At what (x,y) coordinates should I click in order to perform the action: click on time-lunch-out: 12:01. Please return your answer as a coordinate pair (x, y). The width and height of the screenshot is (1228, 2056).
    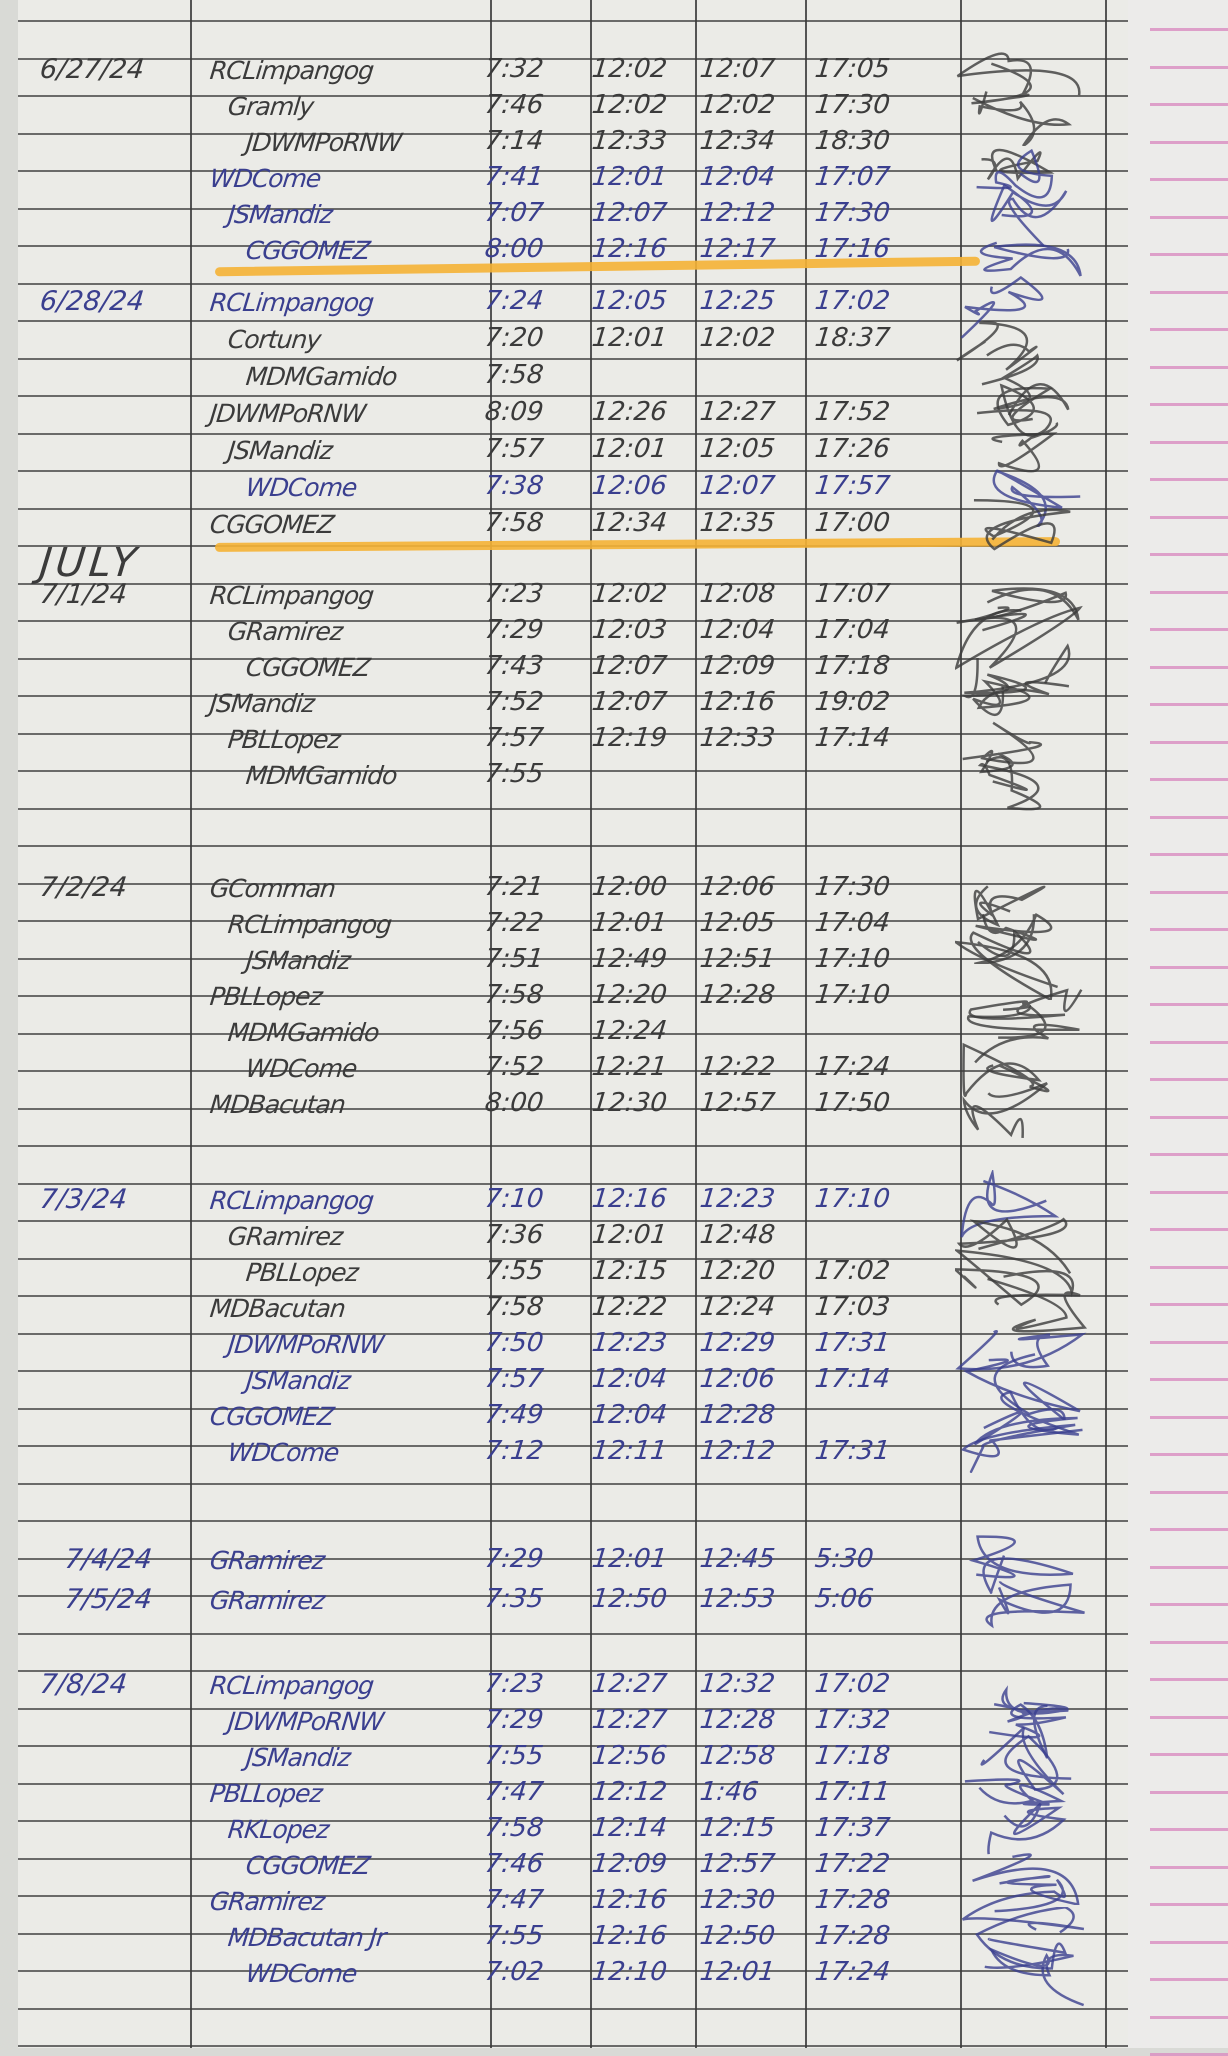
    Looking at the image, I should click on (629, 449).